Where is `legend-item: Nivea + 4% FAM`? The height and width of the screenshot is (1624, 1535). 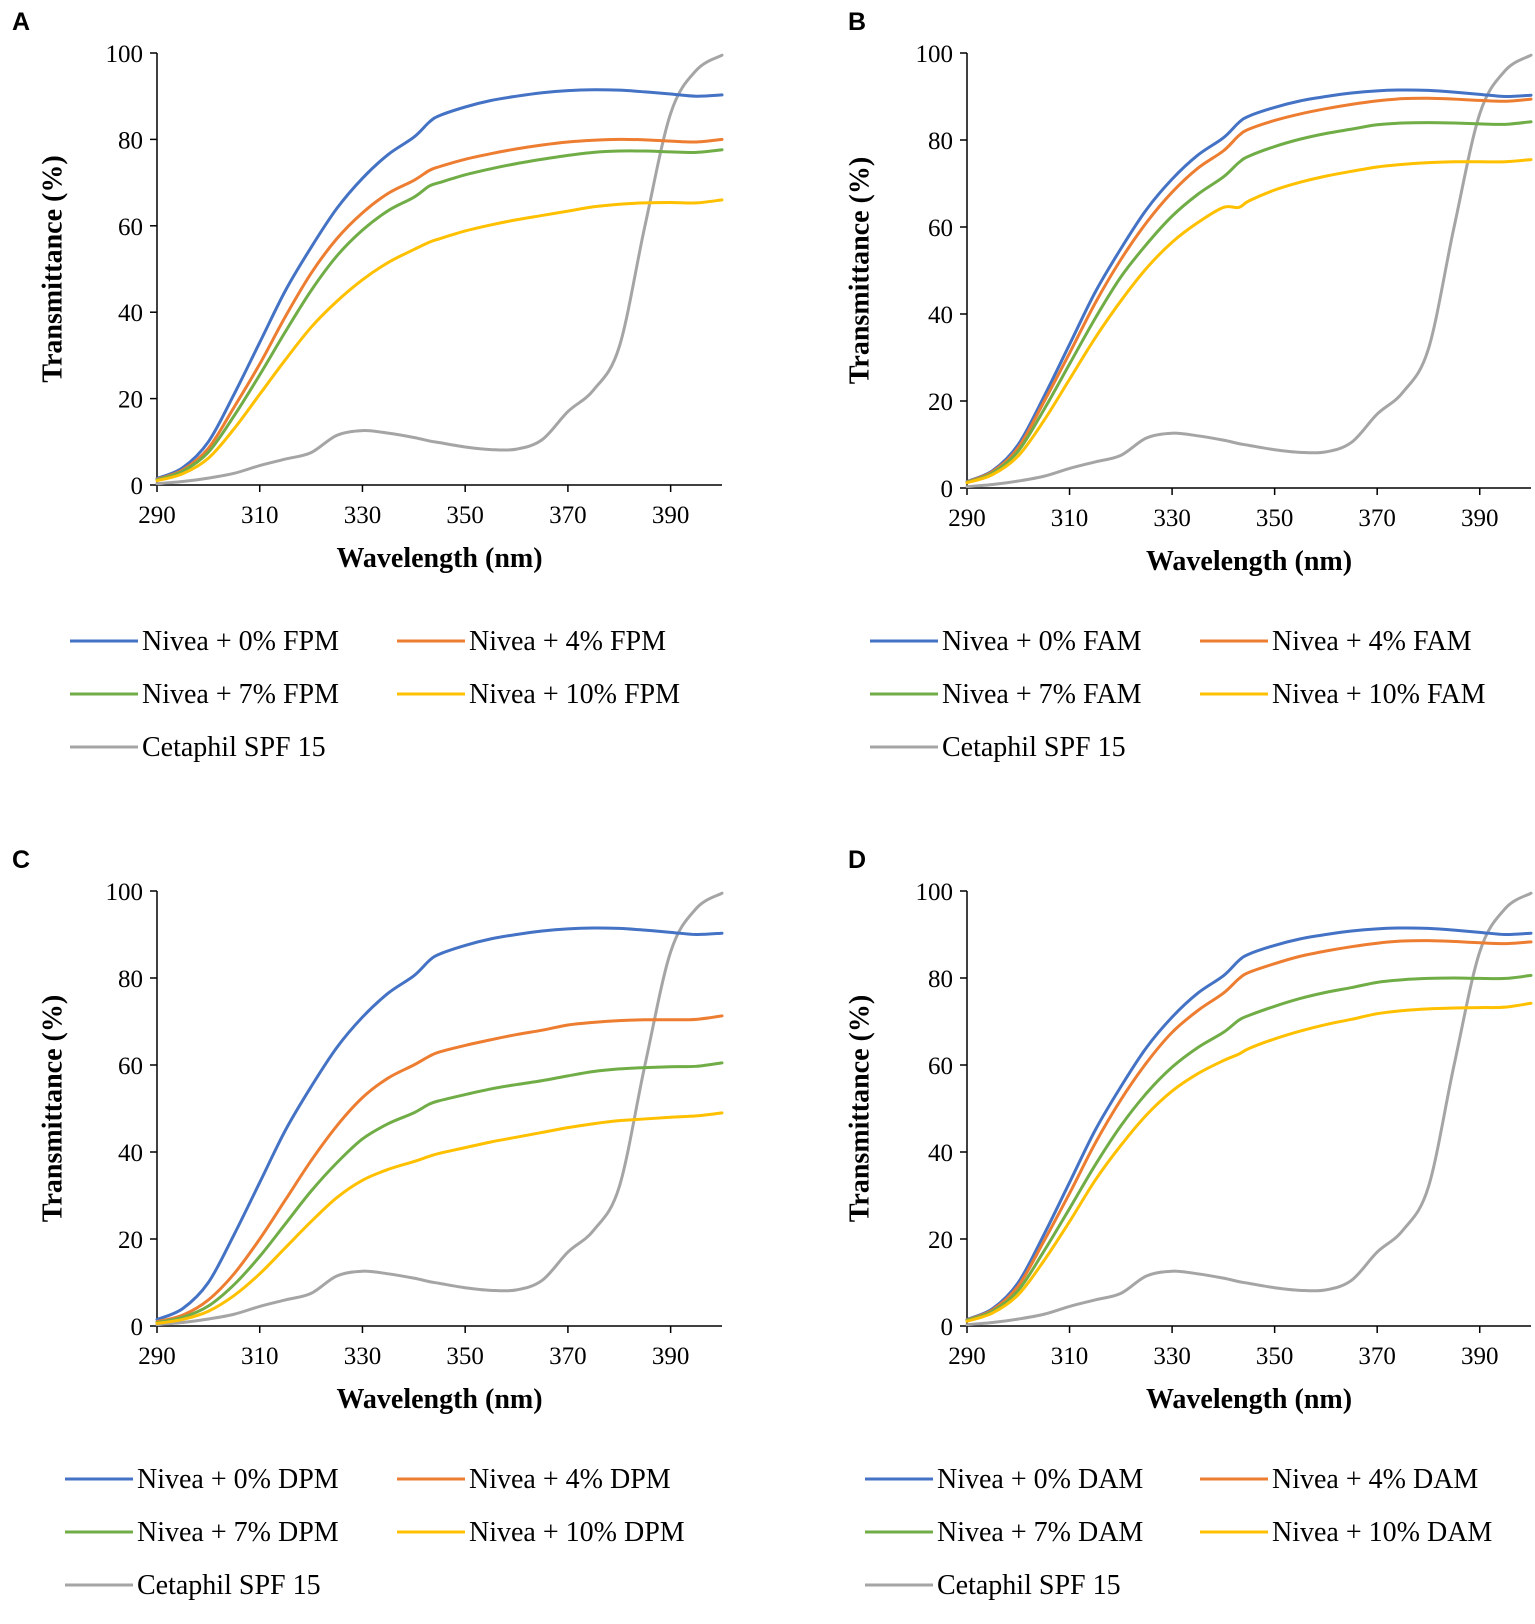
legend-item: Nivea + 4% FAM is located at coordinates (1336, 641).